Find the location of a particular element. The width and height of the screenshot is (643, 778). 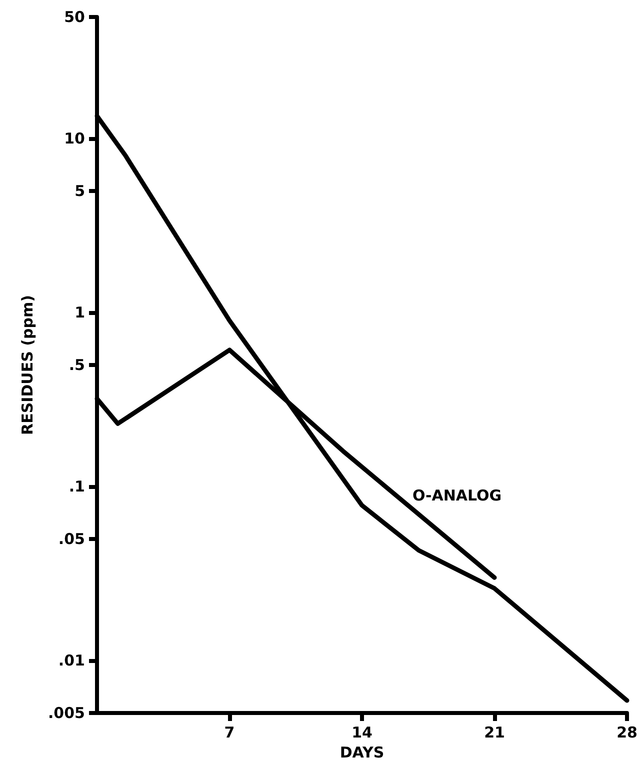

y-tick-label: .05 is located at coordinates (71, 539).